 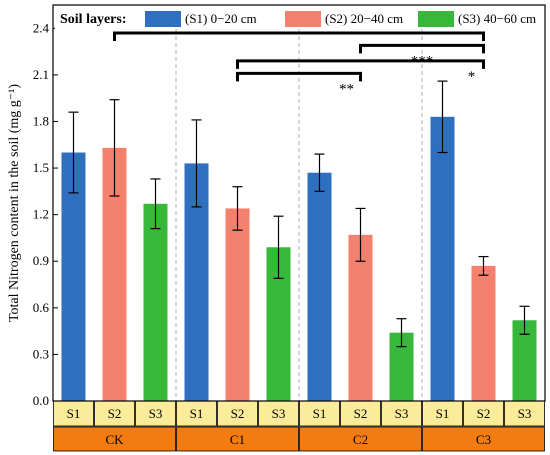 What do you see at coordinates (41, 74) in the screenshot?
I see `y-tick-label: 2.1` at bounding box center [41, 74].